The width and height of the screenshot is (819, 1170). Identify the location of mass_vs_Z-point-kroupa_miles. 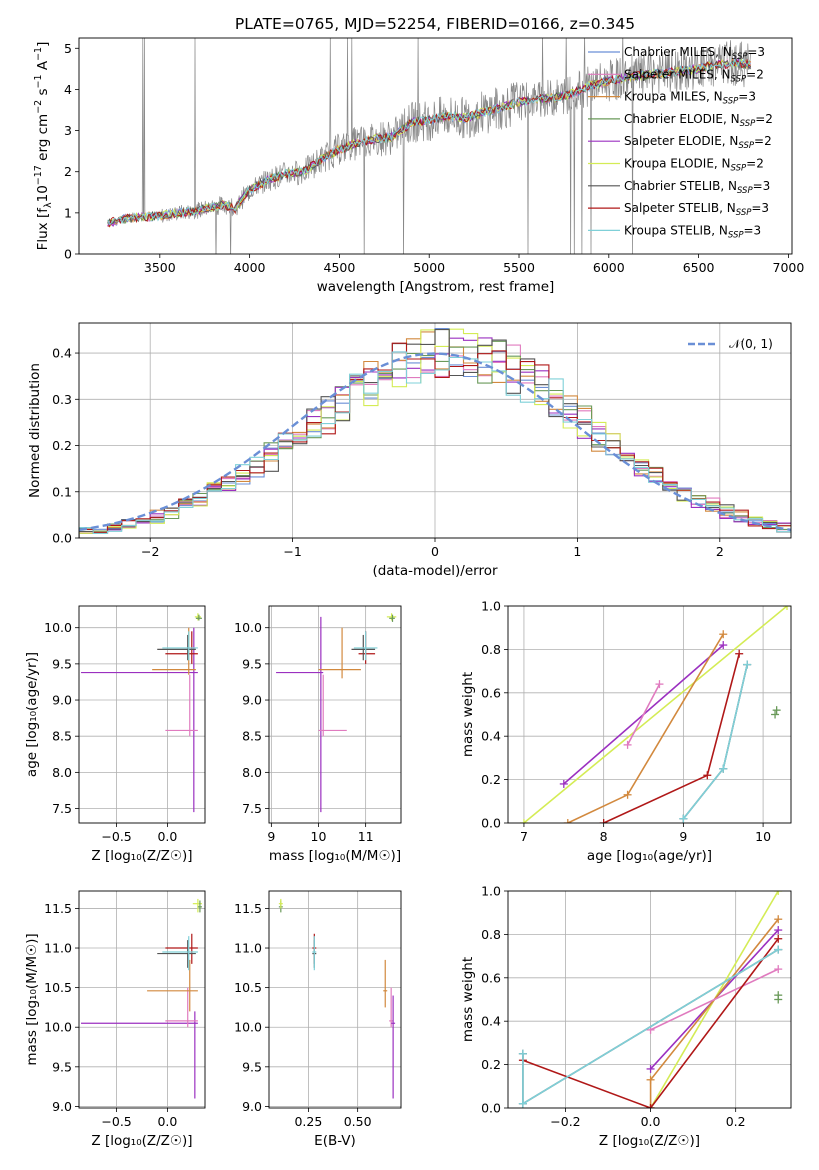
(172, 985).